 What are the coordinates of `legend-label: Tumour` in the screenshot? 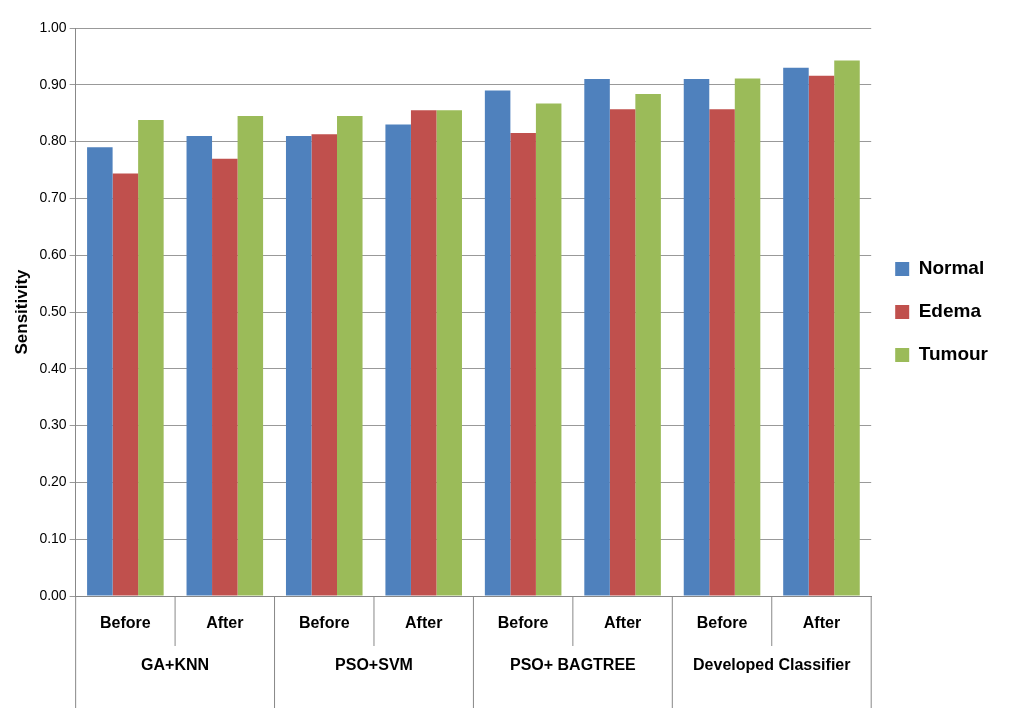 It's located at (953, 354).